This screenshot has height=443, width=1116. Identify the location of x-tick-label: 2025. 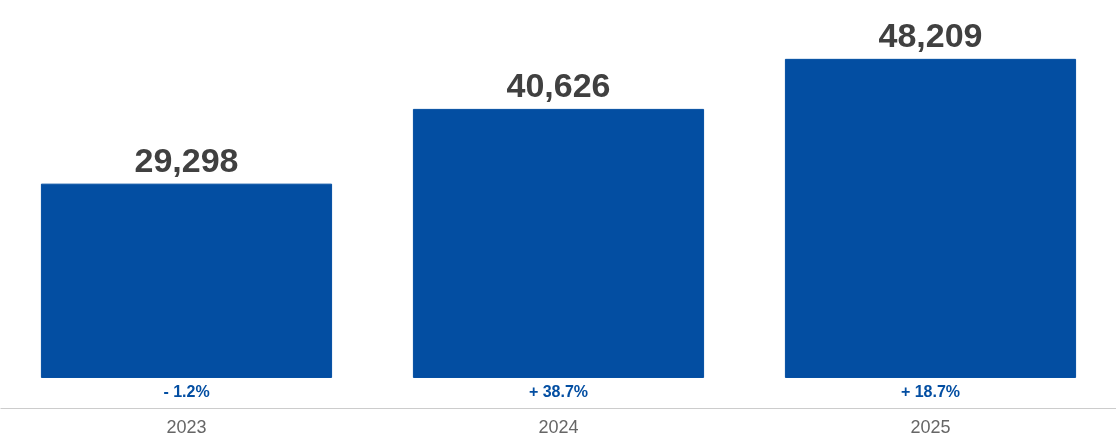
(930, 426).